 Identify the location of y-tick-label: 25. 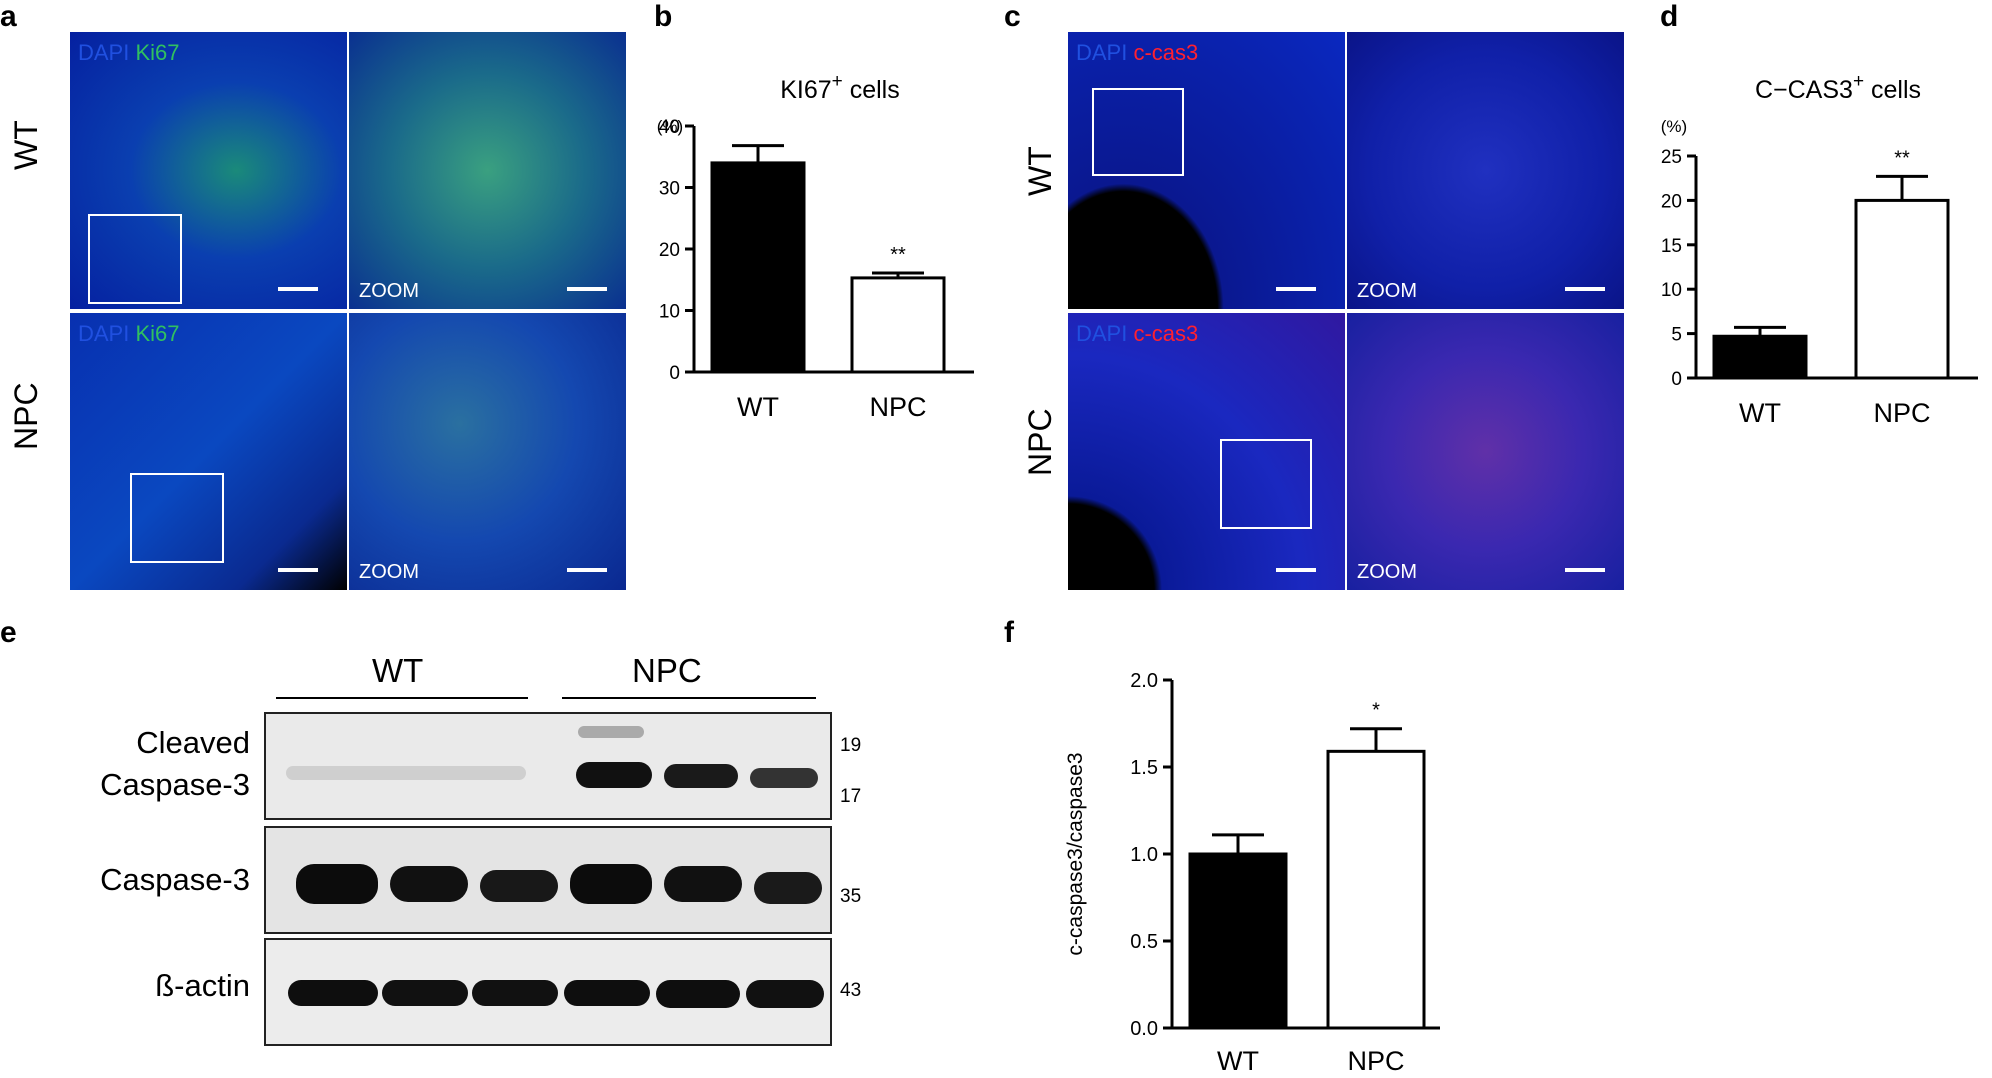
(1671, 157).